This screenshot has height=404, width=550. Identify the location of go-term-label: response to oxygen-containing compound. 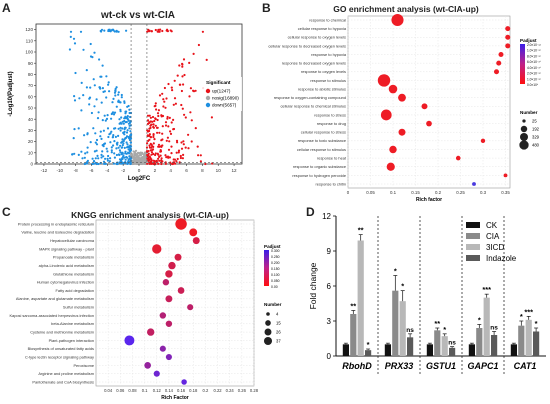
(310, 97).